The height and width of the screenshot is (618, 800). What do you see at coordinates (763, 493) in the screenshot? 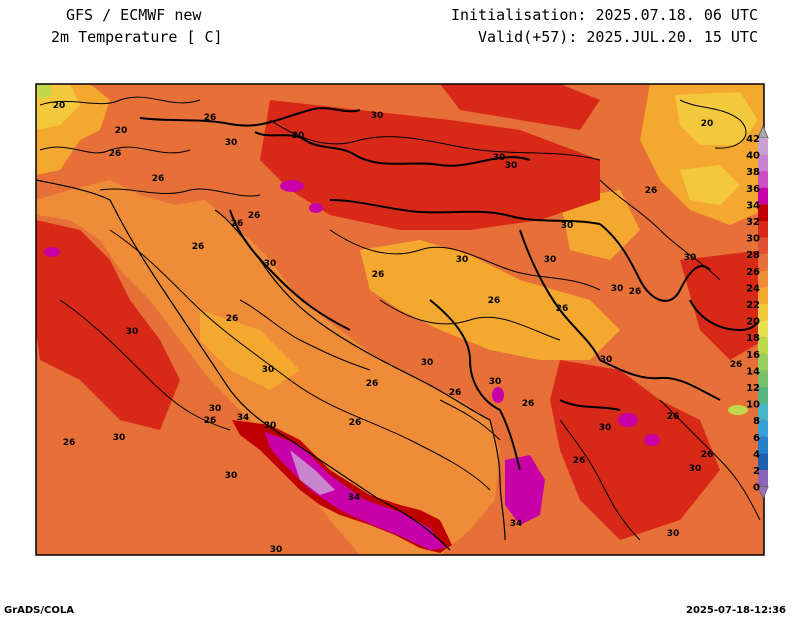
I see `colorbar-arrow-down` at bounding box center [763, 493].